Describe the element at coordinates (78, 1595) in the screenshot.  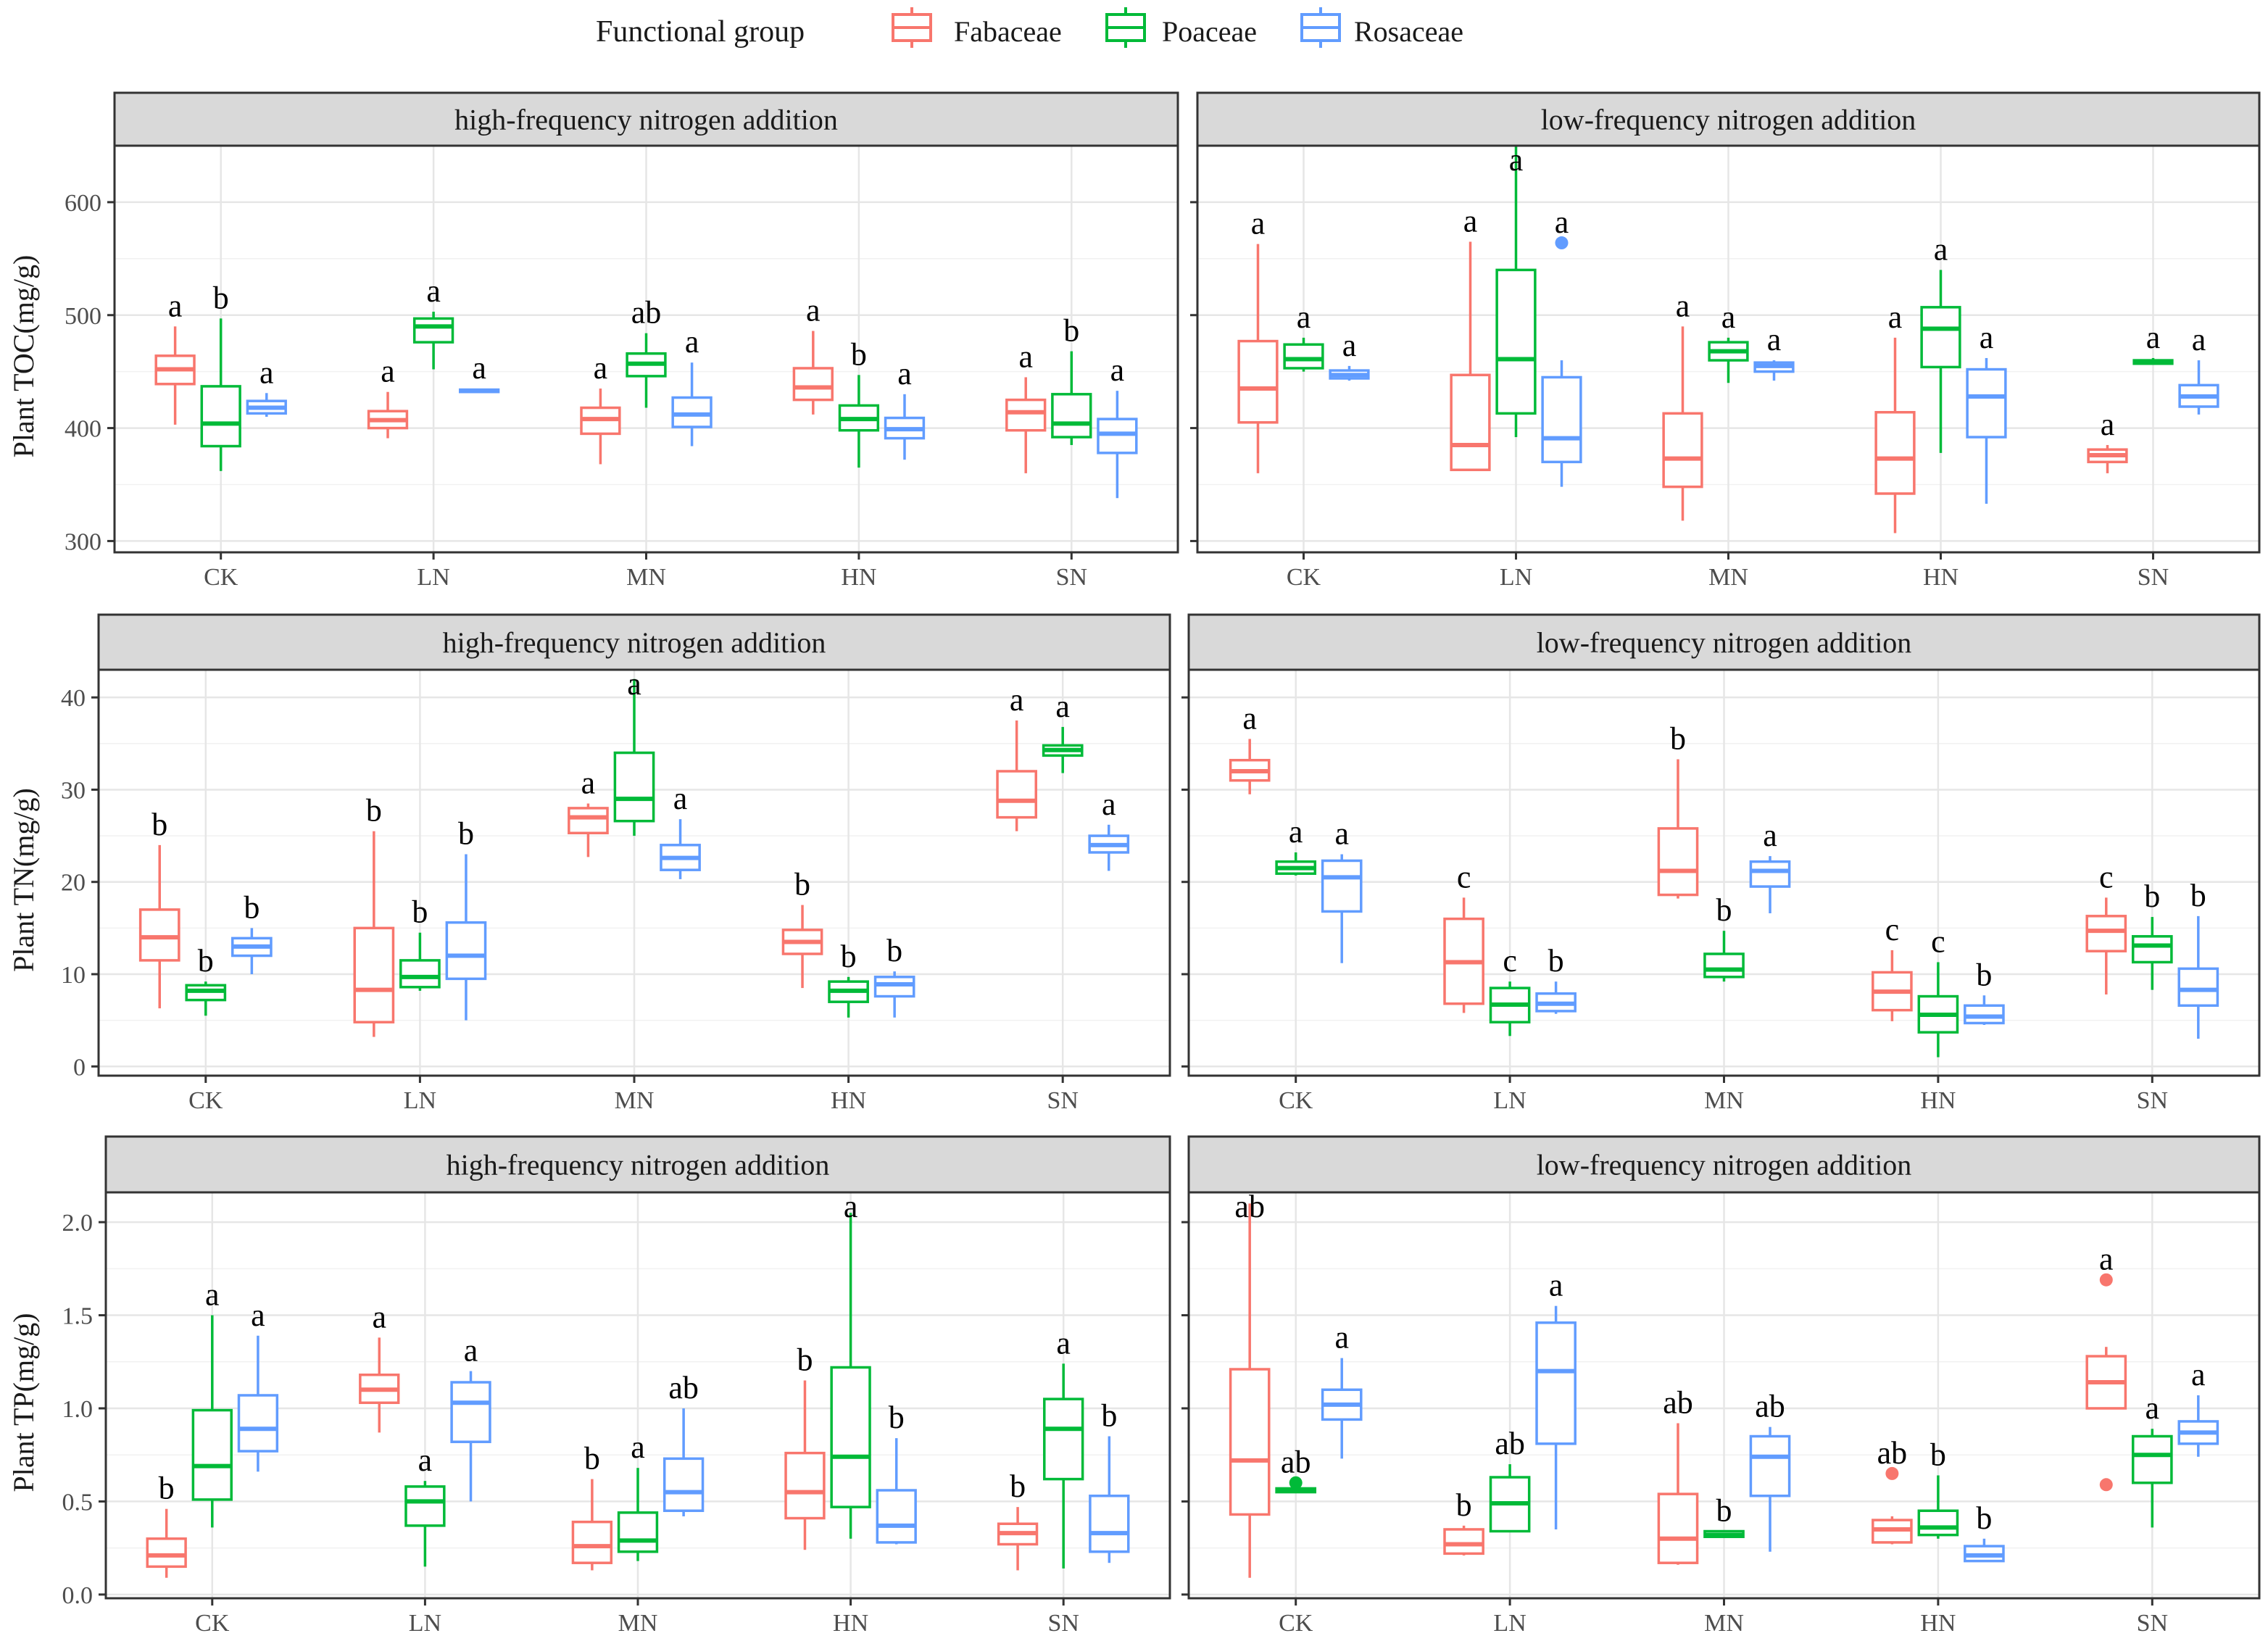
I see `y-tick-label: 0.0` at that location.